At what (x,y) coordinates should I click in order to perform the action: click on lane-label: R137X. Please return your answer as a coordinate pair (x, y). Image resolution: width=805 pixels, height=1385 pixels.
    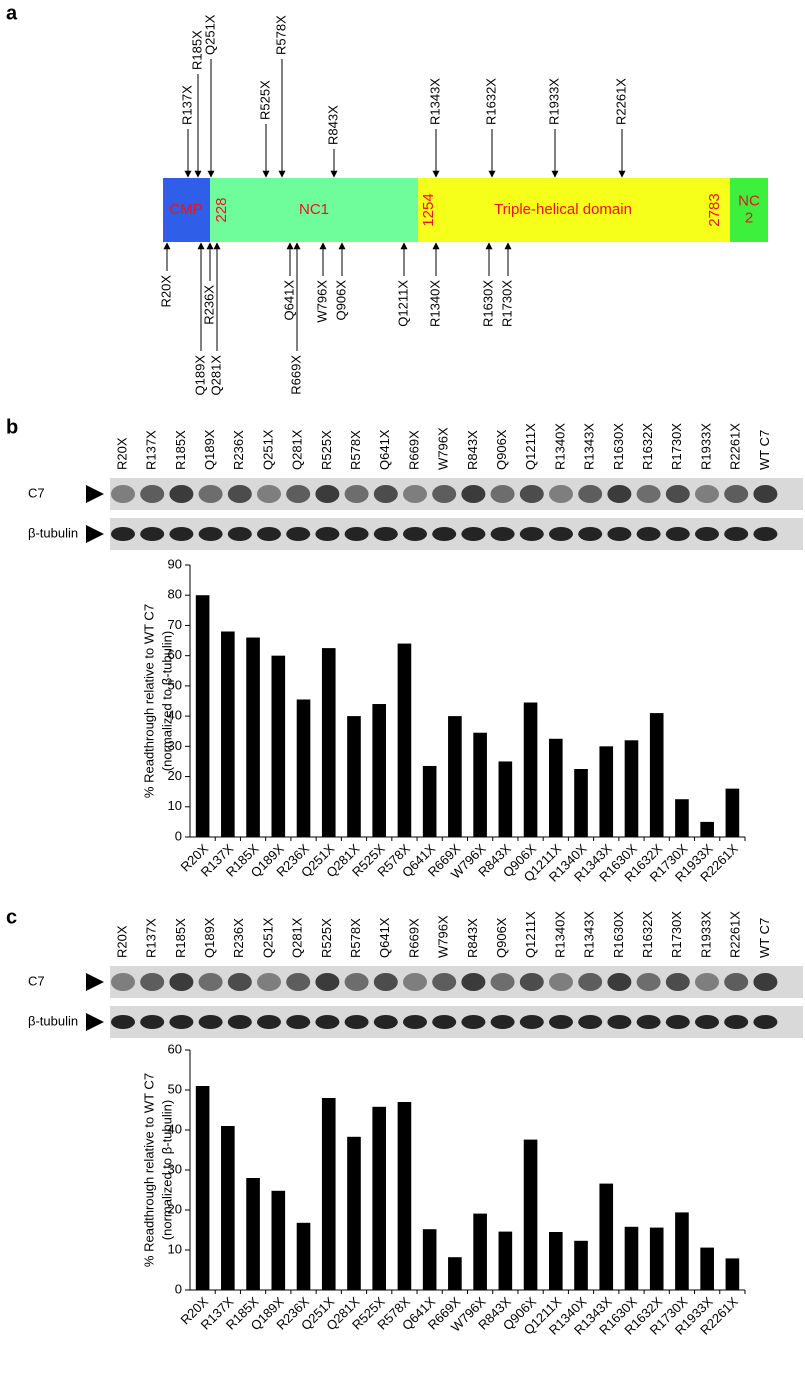
    Looking at the image, I should click on (151, 450).